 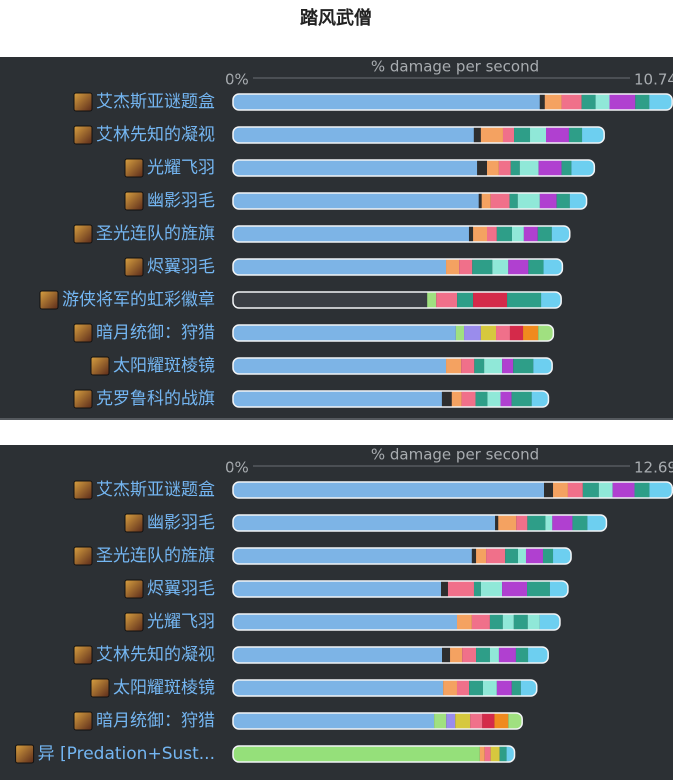 I want to click on x-tick-label: 0%, so click(x=237, y=80).